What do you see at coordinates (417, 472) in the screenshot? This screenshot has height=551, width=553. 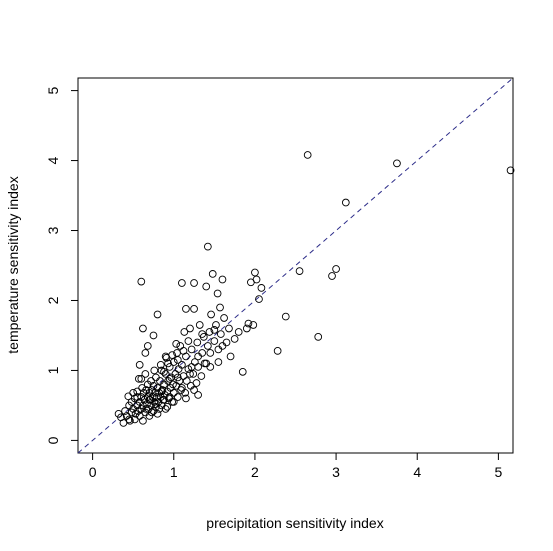 I see `x-tick-label: 4` at bounding box center [417, 472].